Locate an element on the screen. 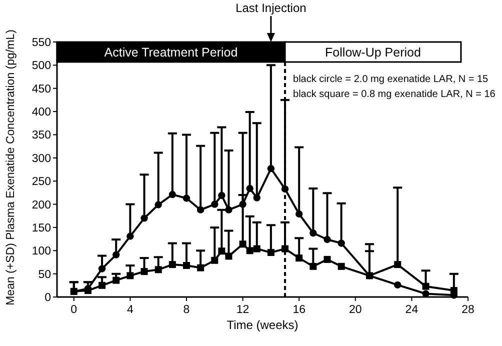  x-axis-title: Time (weeks) is located at coordinates (262, 325).